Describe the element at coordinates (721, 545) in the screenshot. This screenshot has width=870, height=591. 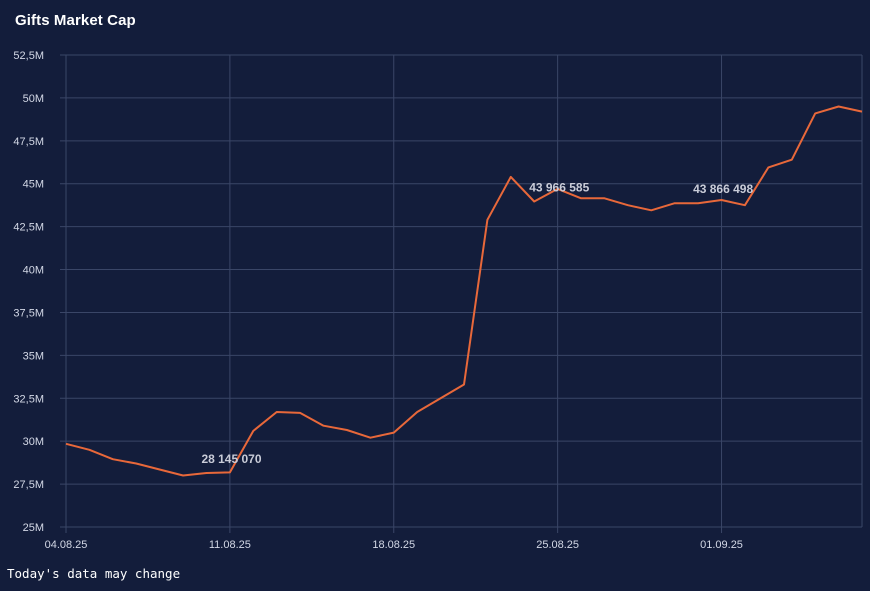
I see `x-tick-label: 01.09.25` at that location.